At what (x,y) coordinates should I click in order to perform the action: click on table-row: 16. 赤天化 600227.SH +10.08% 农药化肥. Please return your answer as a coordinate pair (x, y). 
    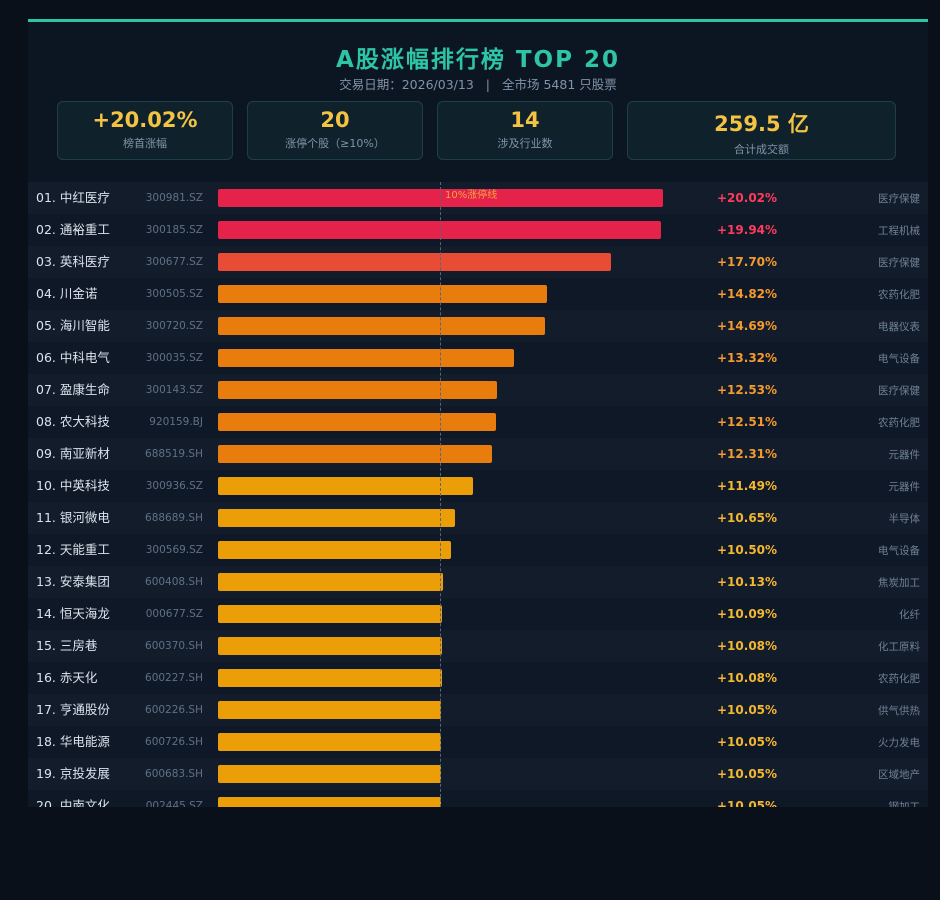
    Looking at the image, I should click on (478, 678).